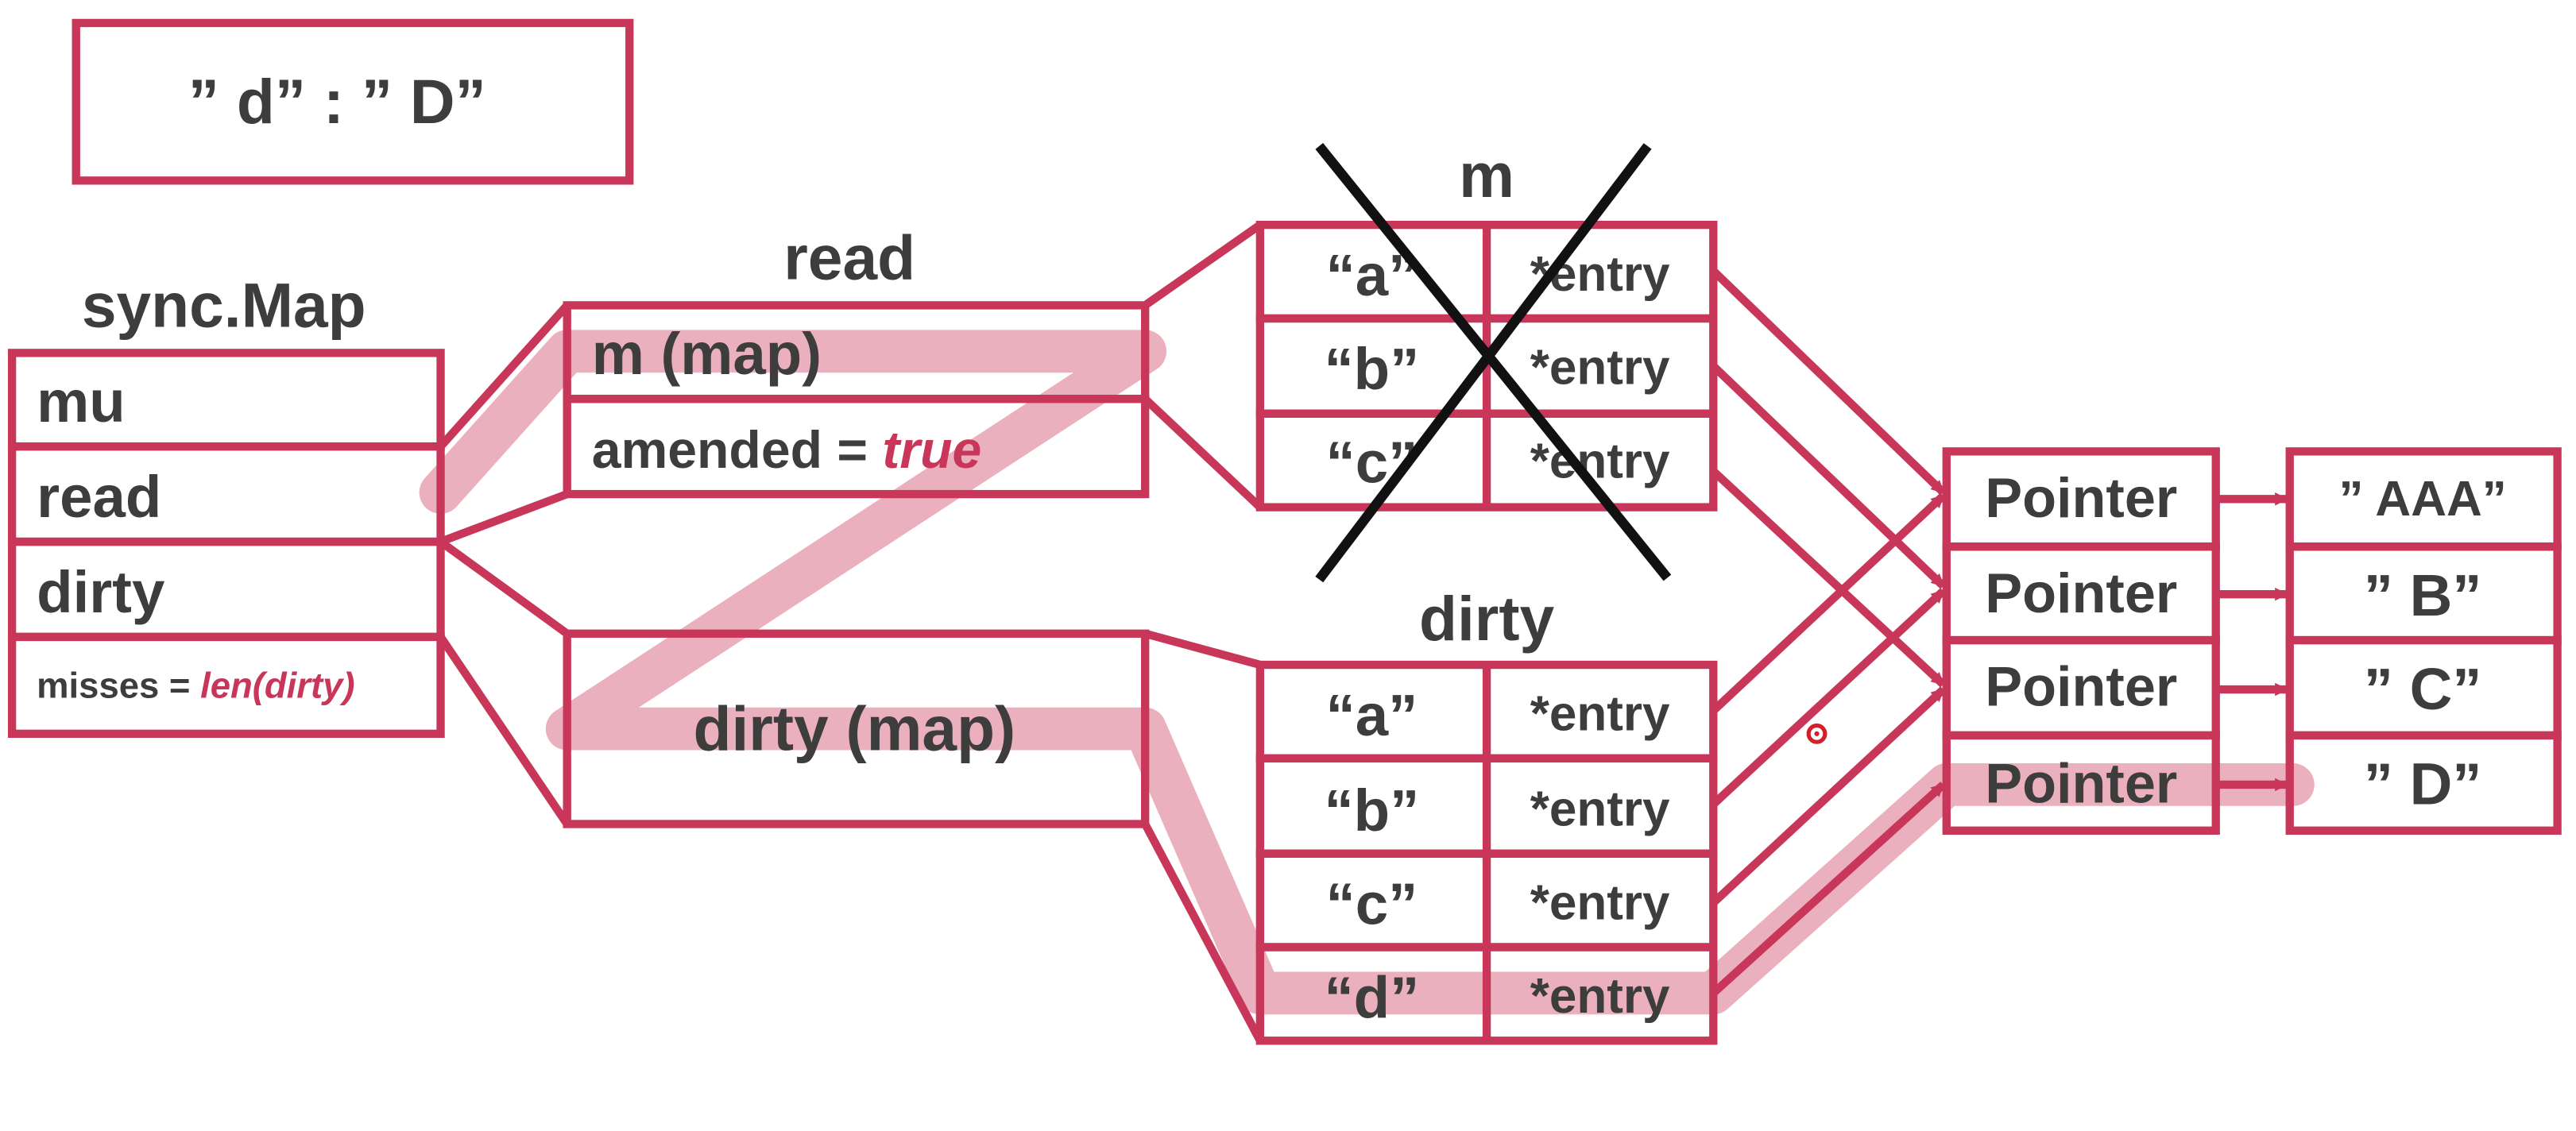 Image resolution: width=2576 pixels, height=1131 pixels. What do you see at coordinates (1600, 809) in the screenshot?
I see `dirty-value-b: *entry` at bounding box center [1600, 809].